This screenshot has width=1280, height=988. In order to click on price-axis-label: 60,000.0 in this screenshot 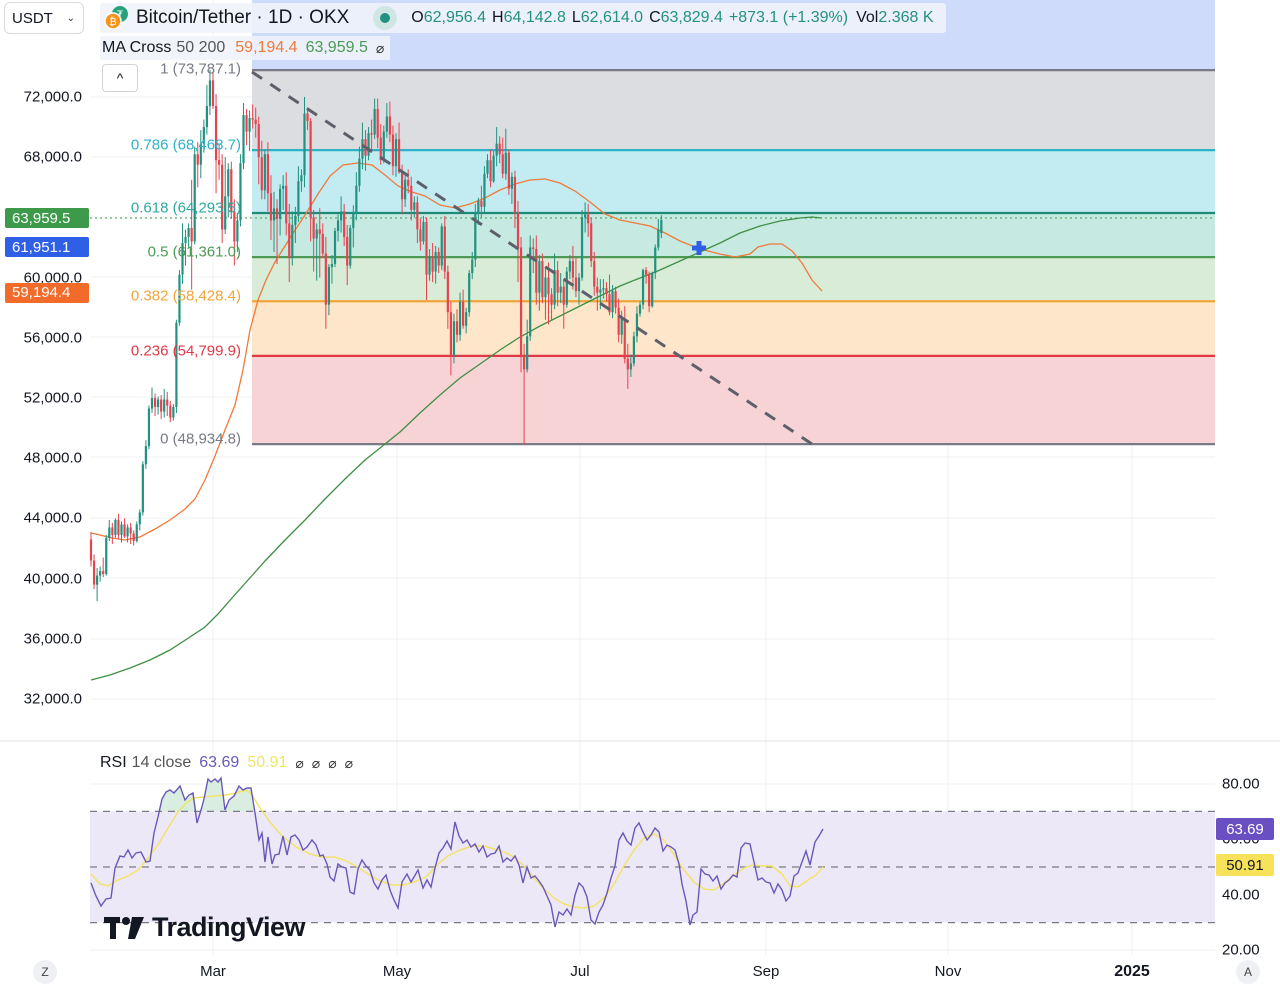, I will do `click(52, 278)`.